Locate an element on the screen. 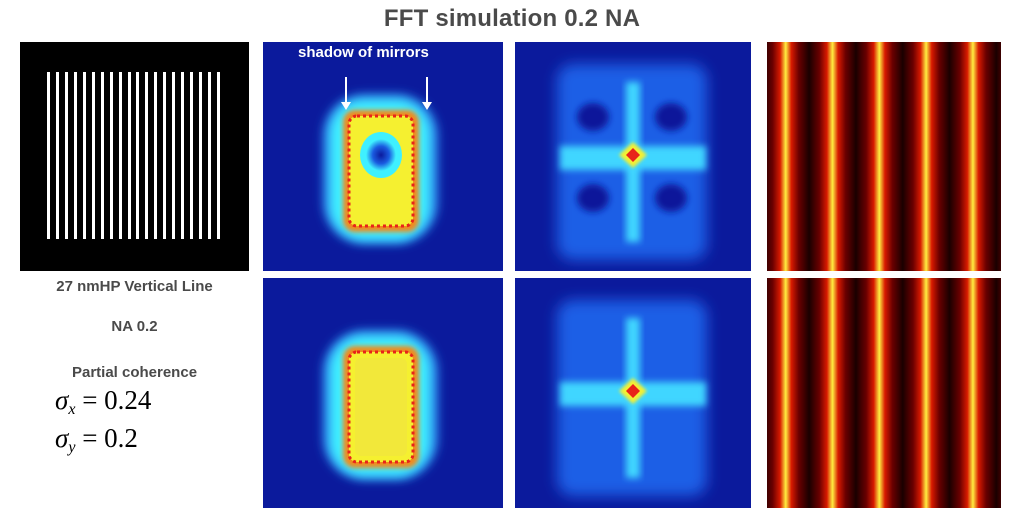 Image resolution: width=1024 pixels, height=518 pixels. mask-pattern-image is located at coordinates (134, 156).